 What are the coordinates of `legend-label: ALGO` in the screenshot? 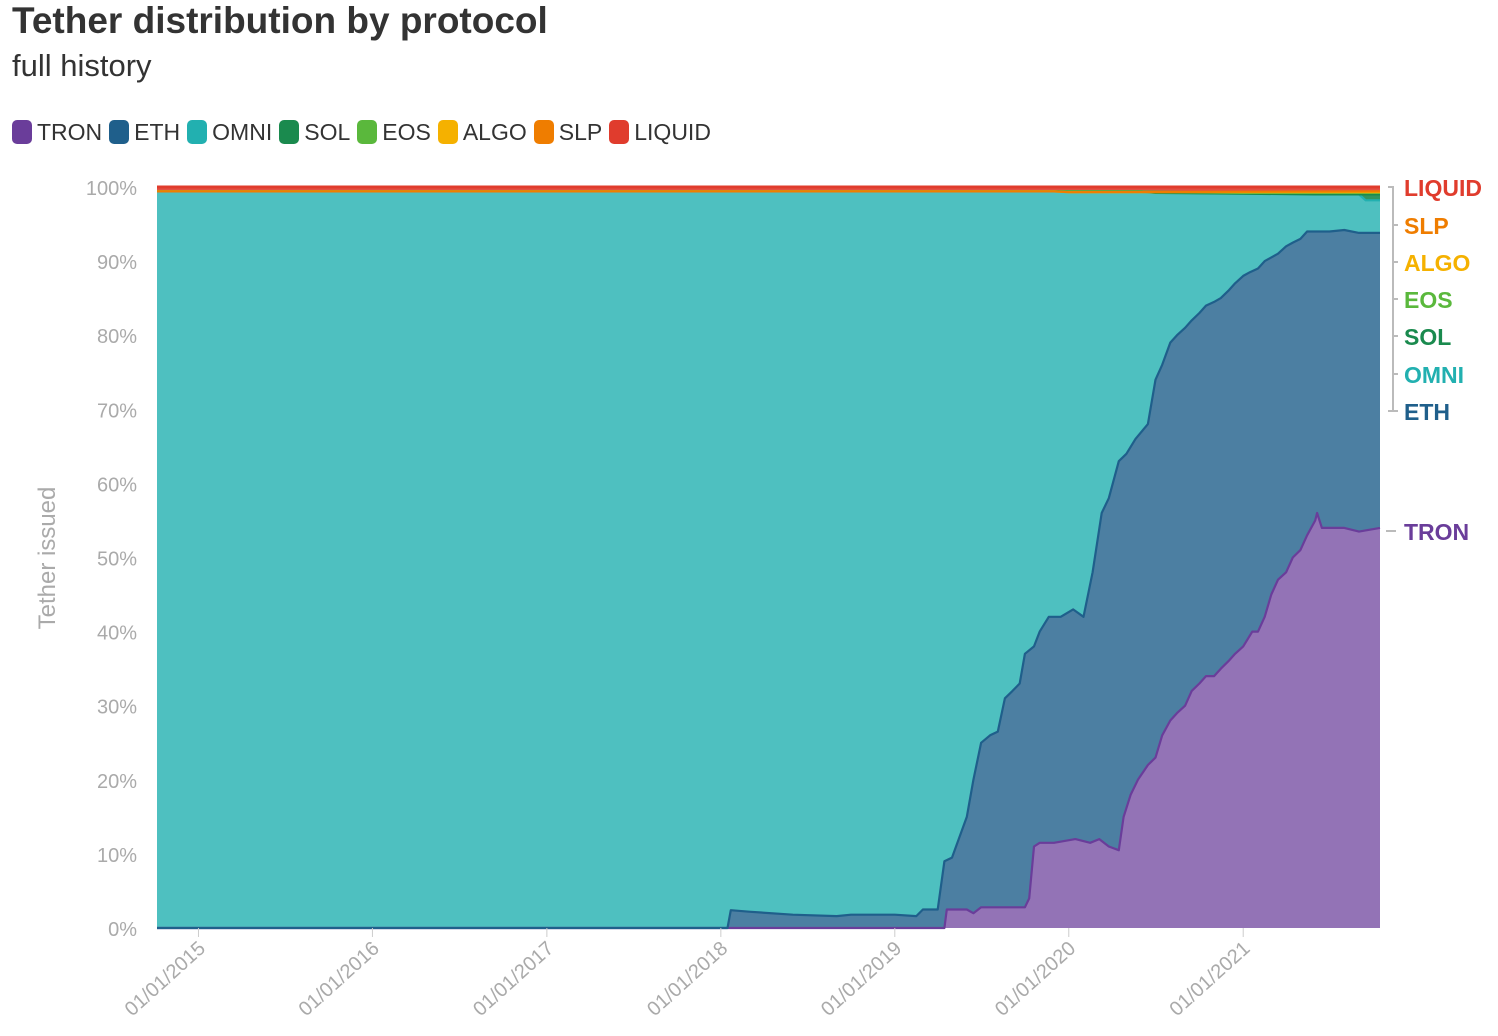 It's located at (494, 131).